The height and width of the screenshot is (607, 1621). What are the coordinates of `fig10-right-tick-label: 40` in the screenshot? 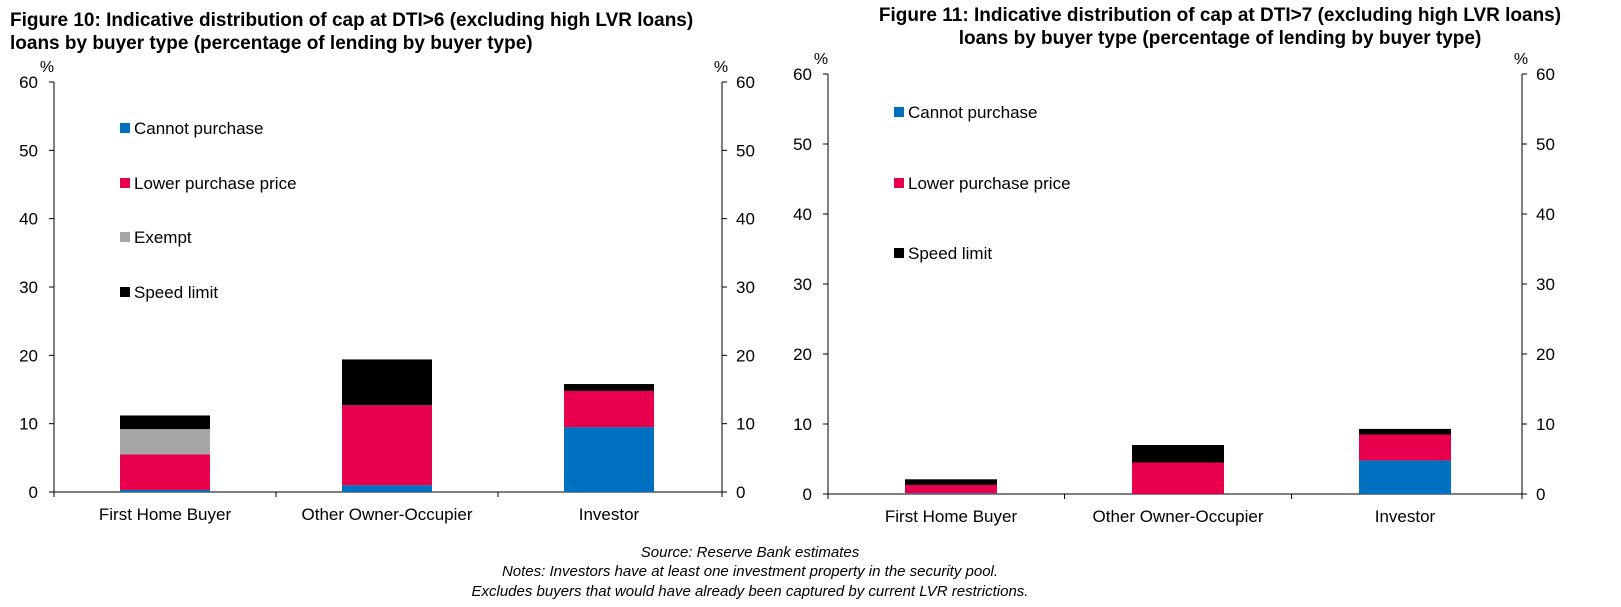 It's located at (745, 219).